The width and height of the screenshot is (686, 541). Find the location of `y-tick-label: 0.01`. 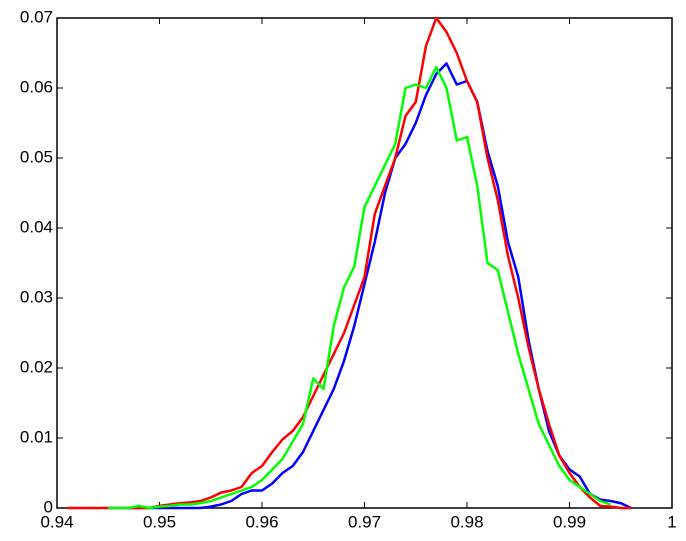

y-tick-label: 0.01 is located at coordinates (36, 436).